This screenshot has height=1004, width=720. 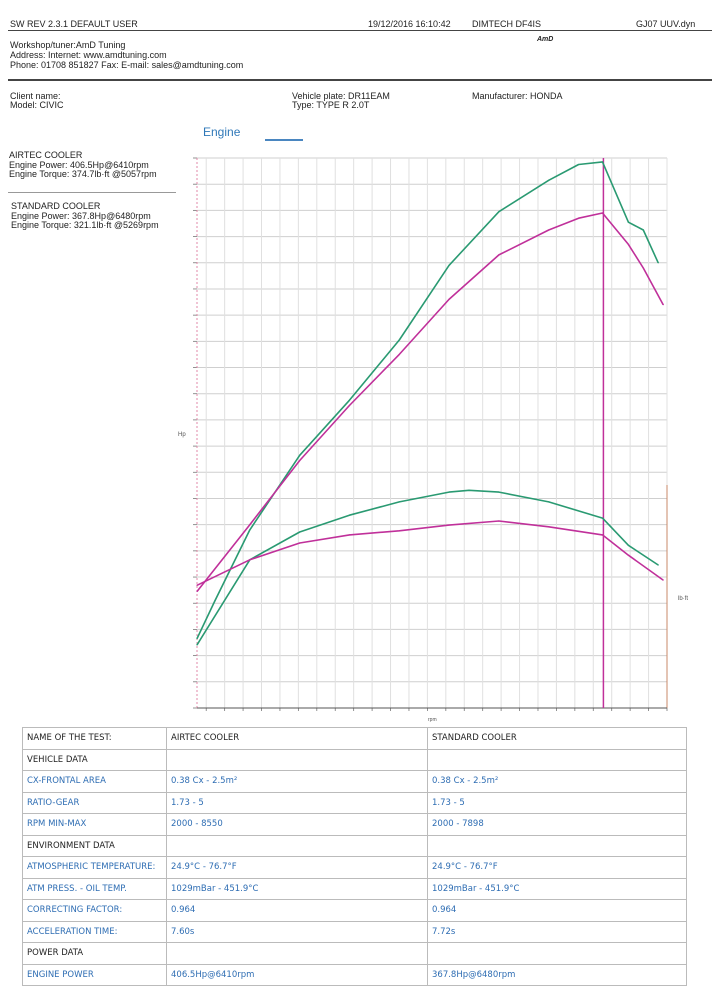 I want to click on standard-value: 0.964, so click(x=557, y=910).